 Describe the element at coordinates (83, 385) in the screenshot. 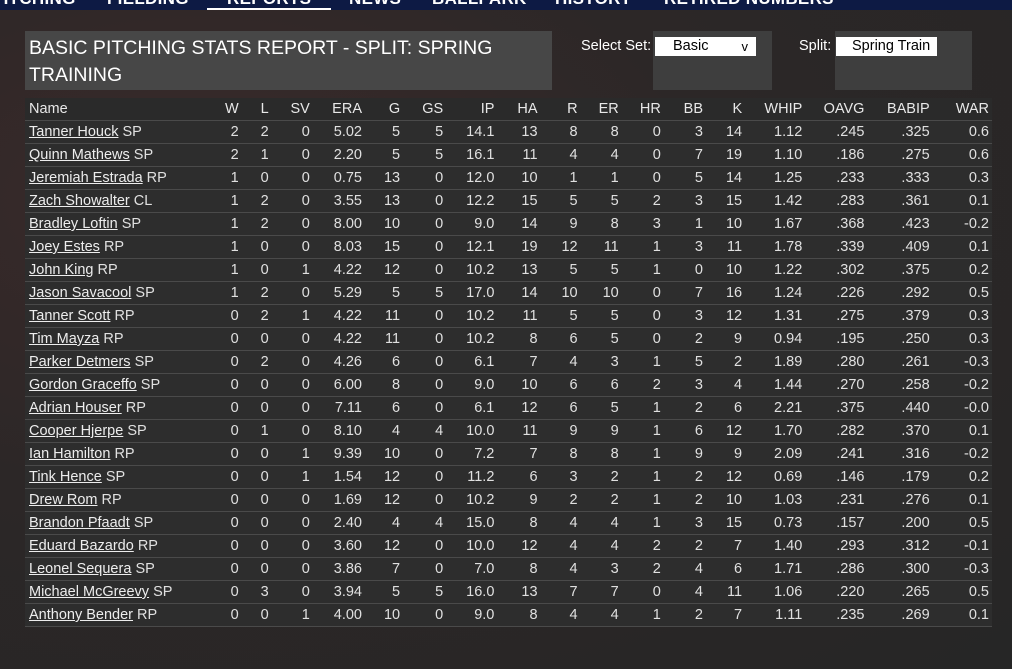

I see `player-name-link: Gordon Graceffo` at that location.